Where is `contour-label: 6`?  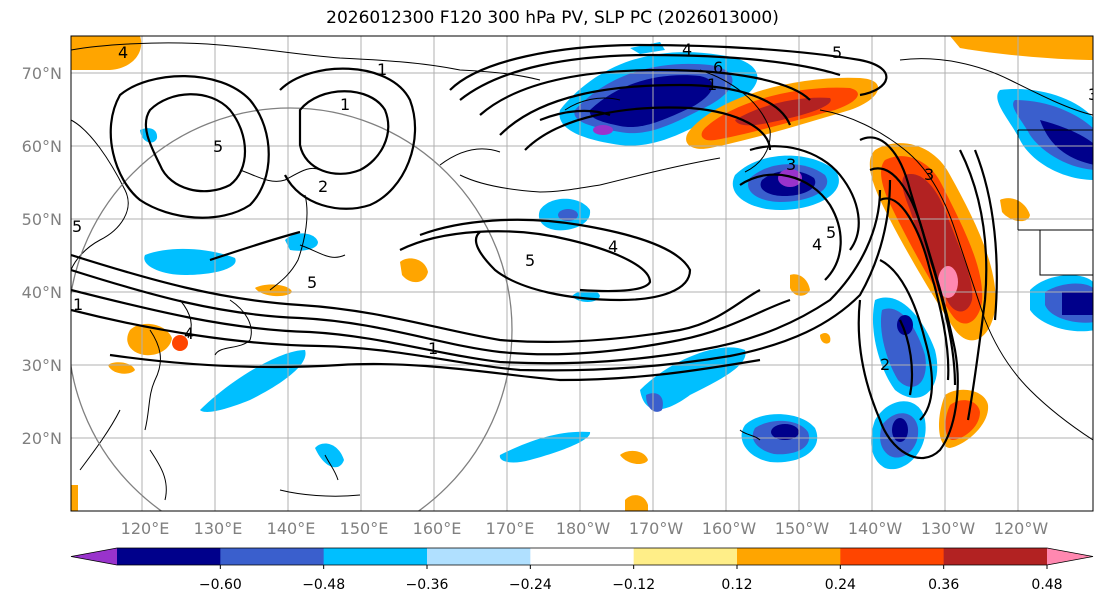 contour-label: 6 is located at coordinates (718, 67).